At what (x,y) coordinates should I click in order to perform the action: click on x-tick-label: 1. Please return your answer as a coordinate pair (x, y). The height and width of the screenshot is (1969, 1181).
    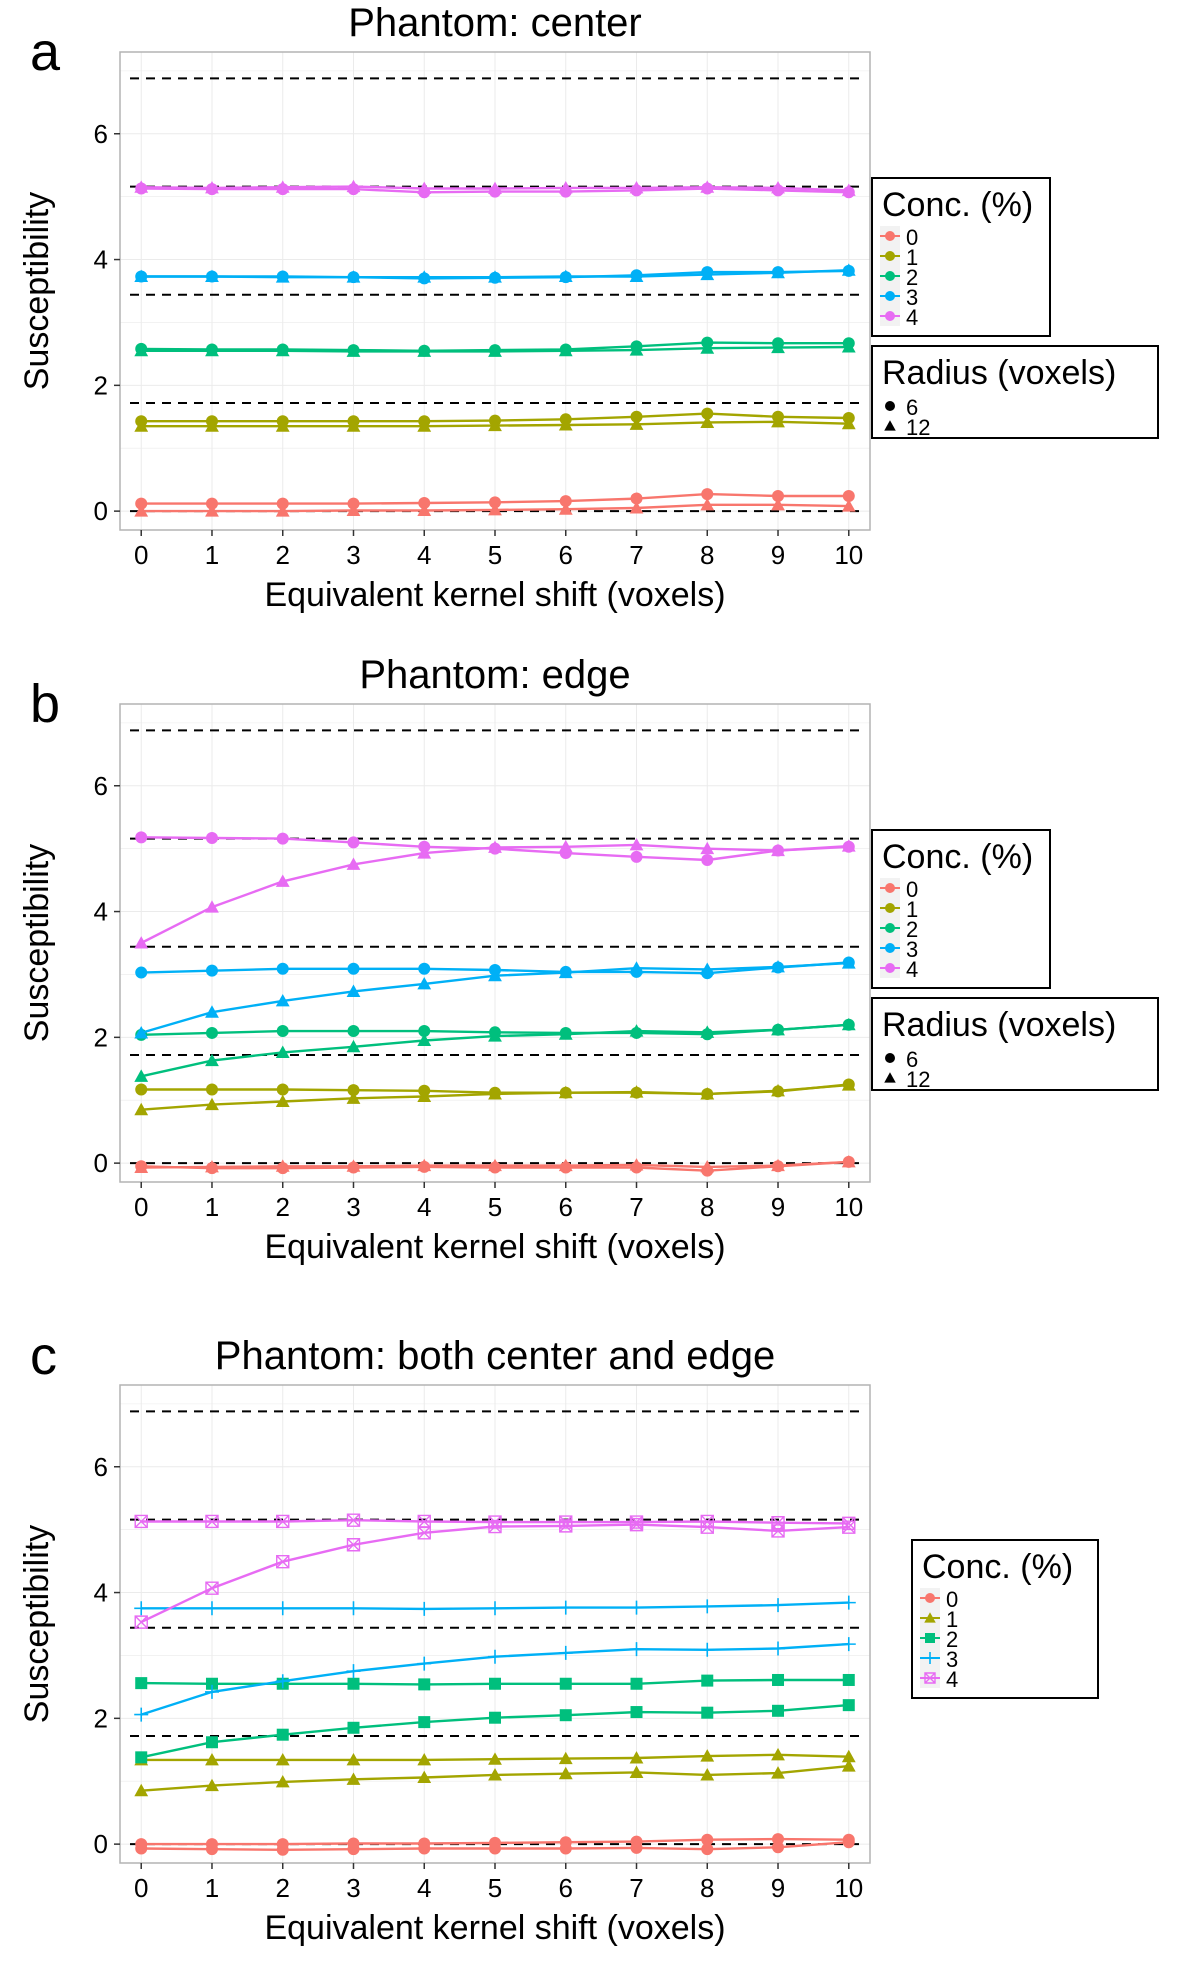
    Looking at the image, I should click on (212, 1207).